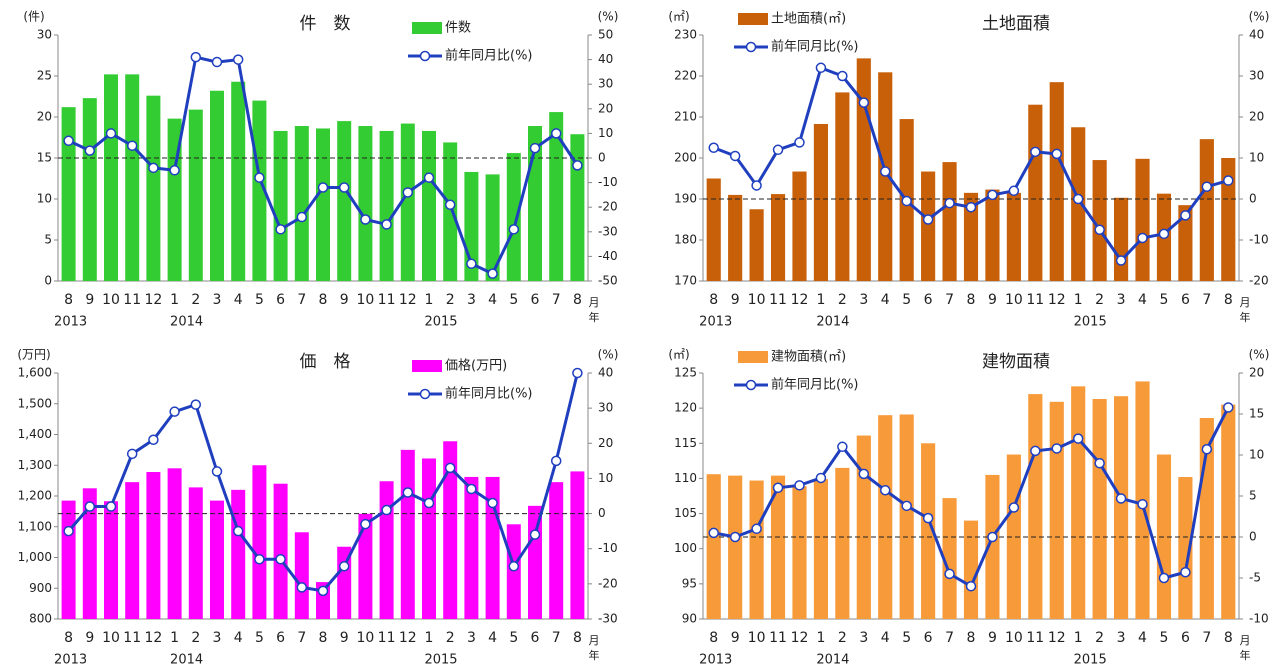 This screenshot has width=1282, height=668. What do you see at coordinates (605, 373) in the screenshot?
I see `y2-tick-label: 40` at bounding box center [605, 373].